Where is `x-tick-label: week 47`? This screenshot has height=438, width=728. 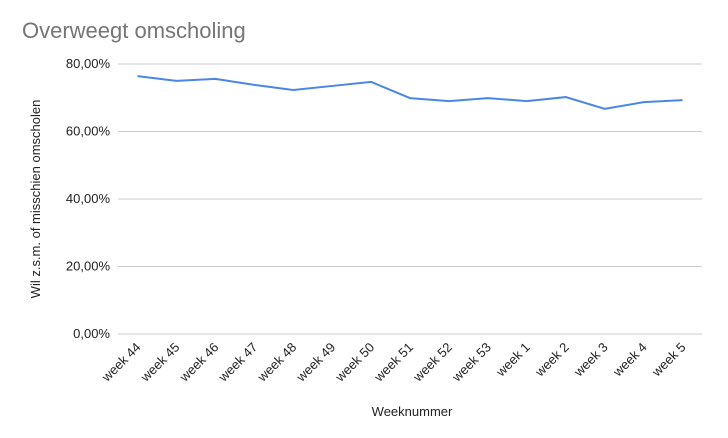
x-tick-label: week 47 is located at coordinates (238, 363).